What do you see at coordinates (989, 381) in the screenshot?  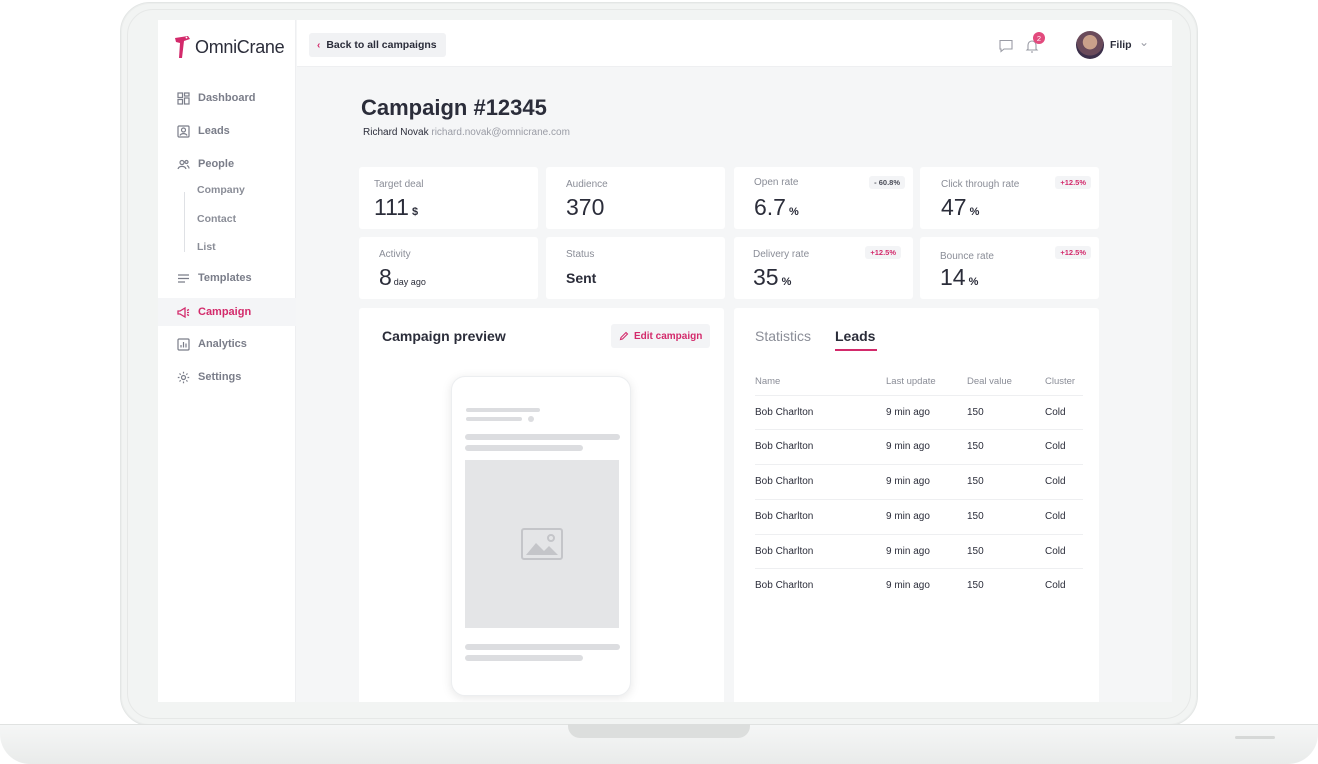 I see `column-header-deal-value: Deal value` at bounding box center [989, 381].